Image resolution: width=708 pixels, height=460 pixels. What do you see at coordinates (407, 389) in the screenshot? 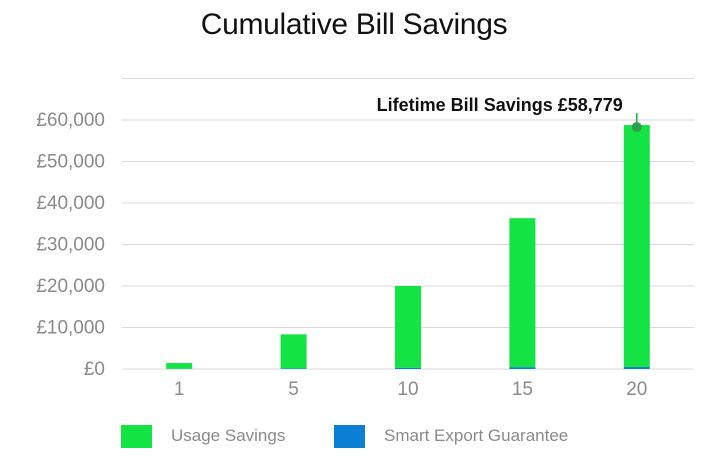
I see `x-tick-label: 10` at bounding box center [407, 389].